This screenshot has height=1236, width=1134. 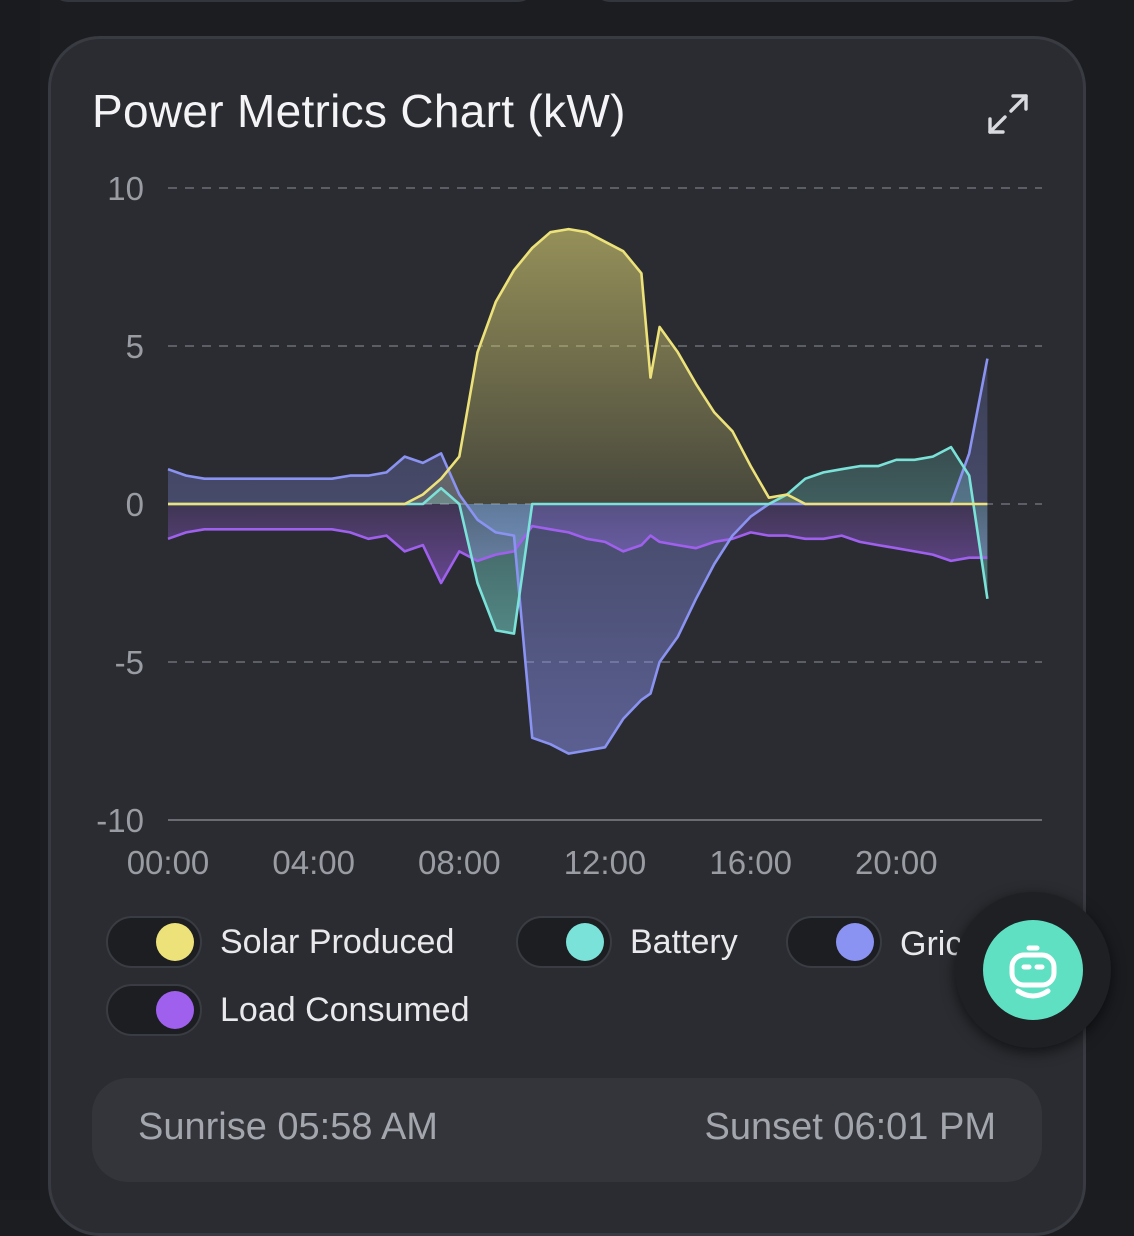 What do you see at coordinates (125, 188) in the screenshot?
I see `y-tick-label: 10` at bounding box center [125, 188].